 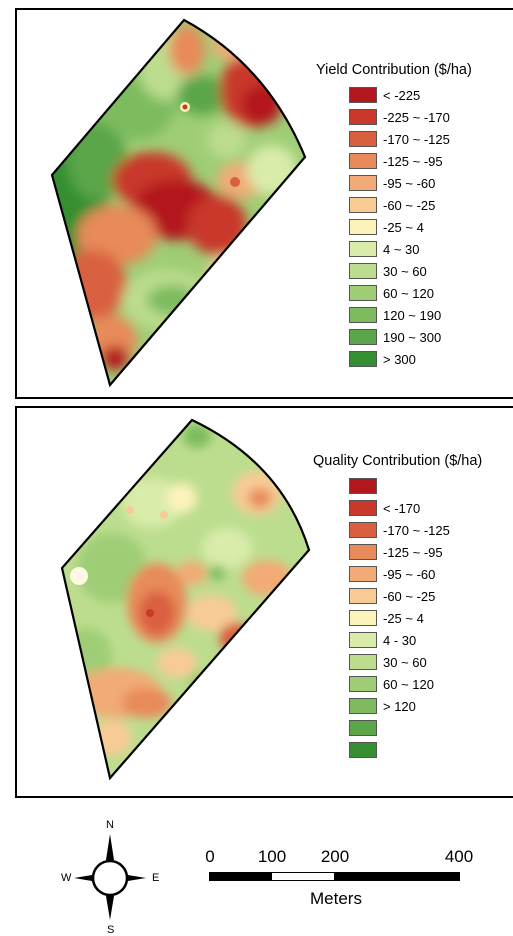 What do you see at coordinates (399, 359) in the screenshot?
I see `legend-label: > 300` at bounding box center [399, 359].